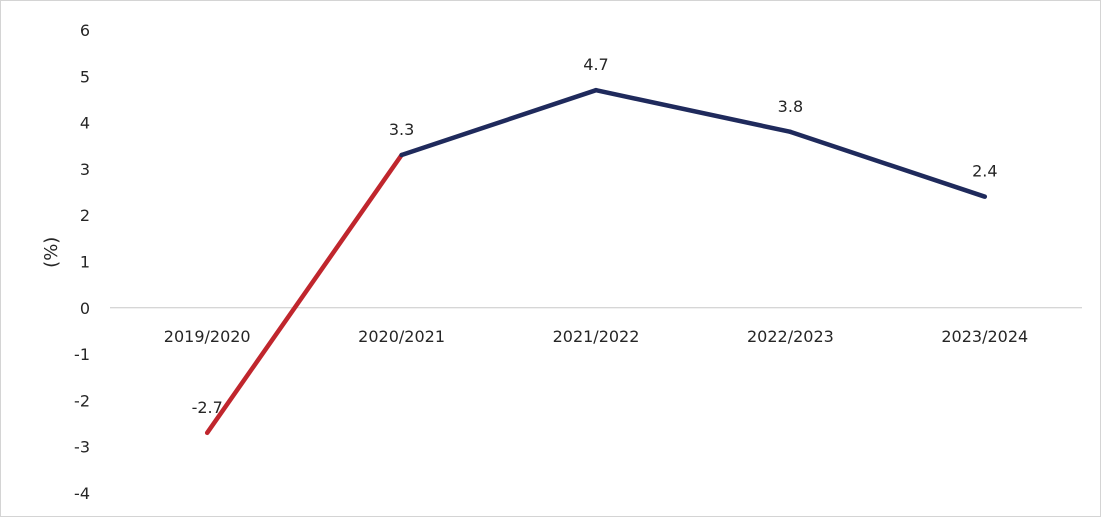  What do you see at coordinates (82, 354) in the screenshot?
I see `y-tick-label: -1` at bounding box center [82, 354].